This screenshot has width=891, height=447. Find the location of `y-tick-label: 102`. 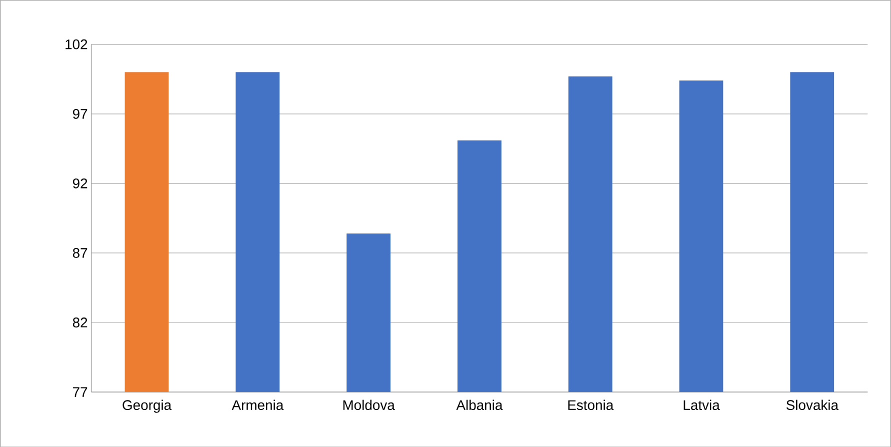

y-tick-label: 102 is located at coordinates (77, 44).